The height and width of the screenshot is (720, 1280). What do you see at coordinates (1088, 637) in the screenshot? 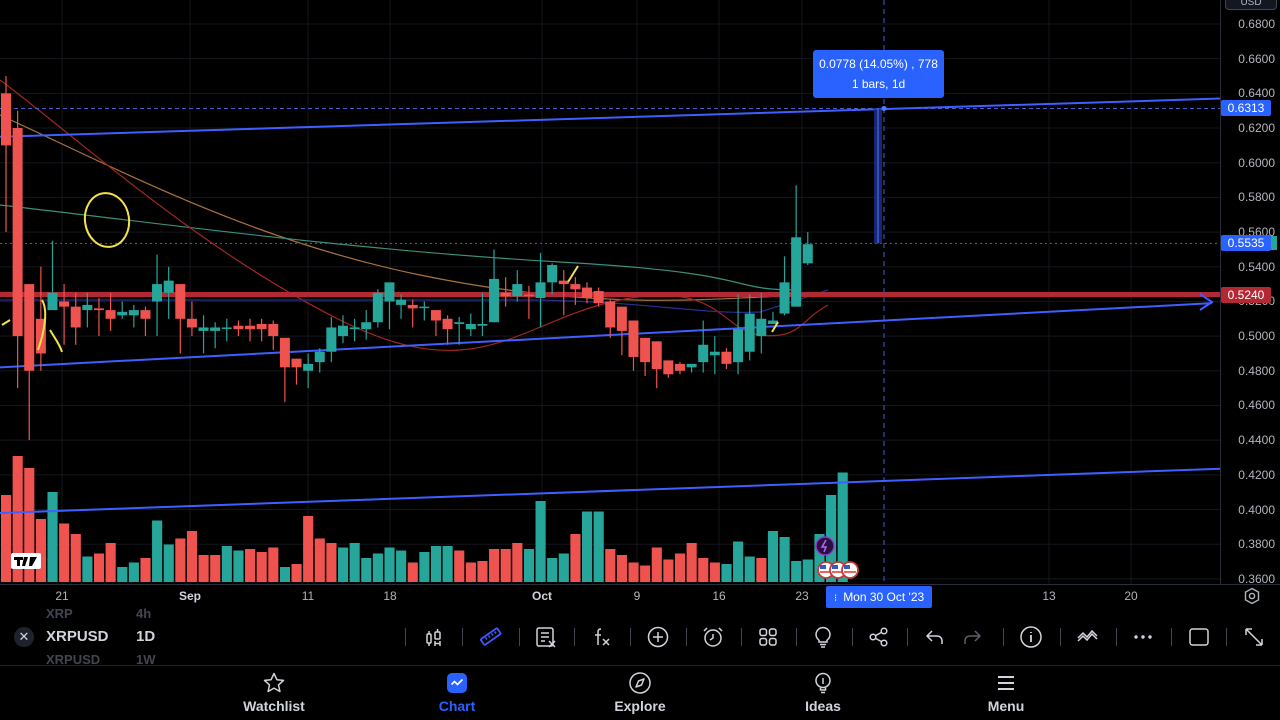
I see `compare-icon` at bounding box center [1088, 637].